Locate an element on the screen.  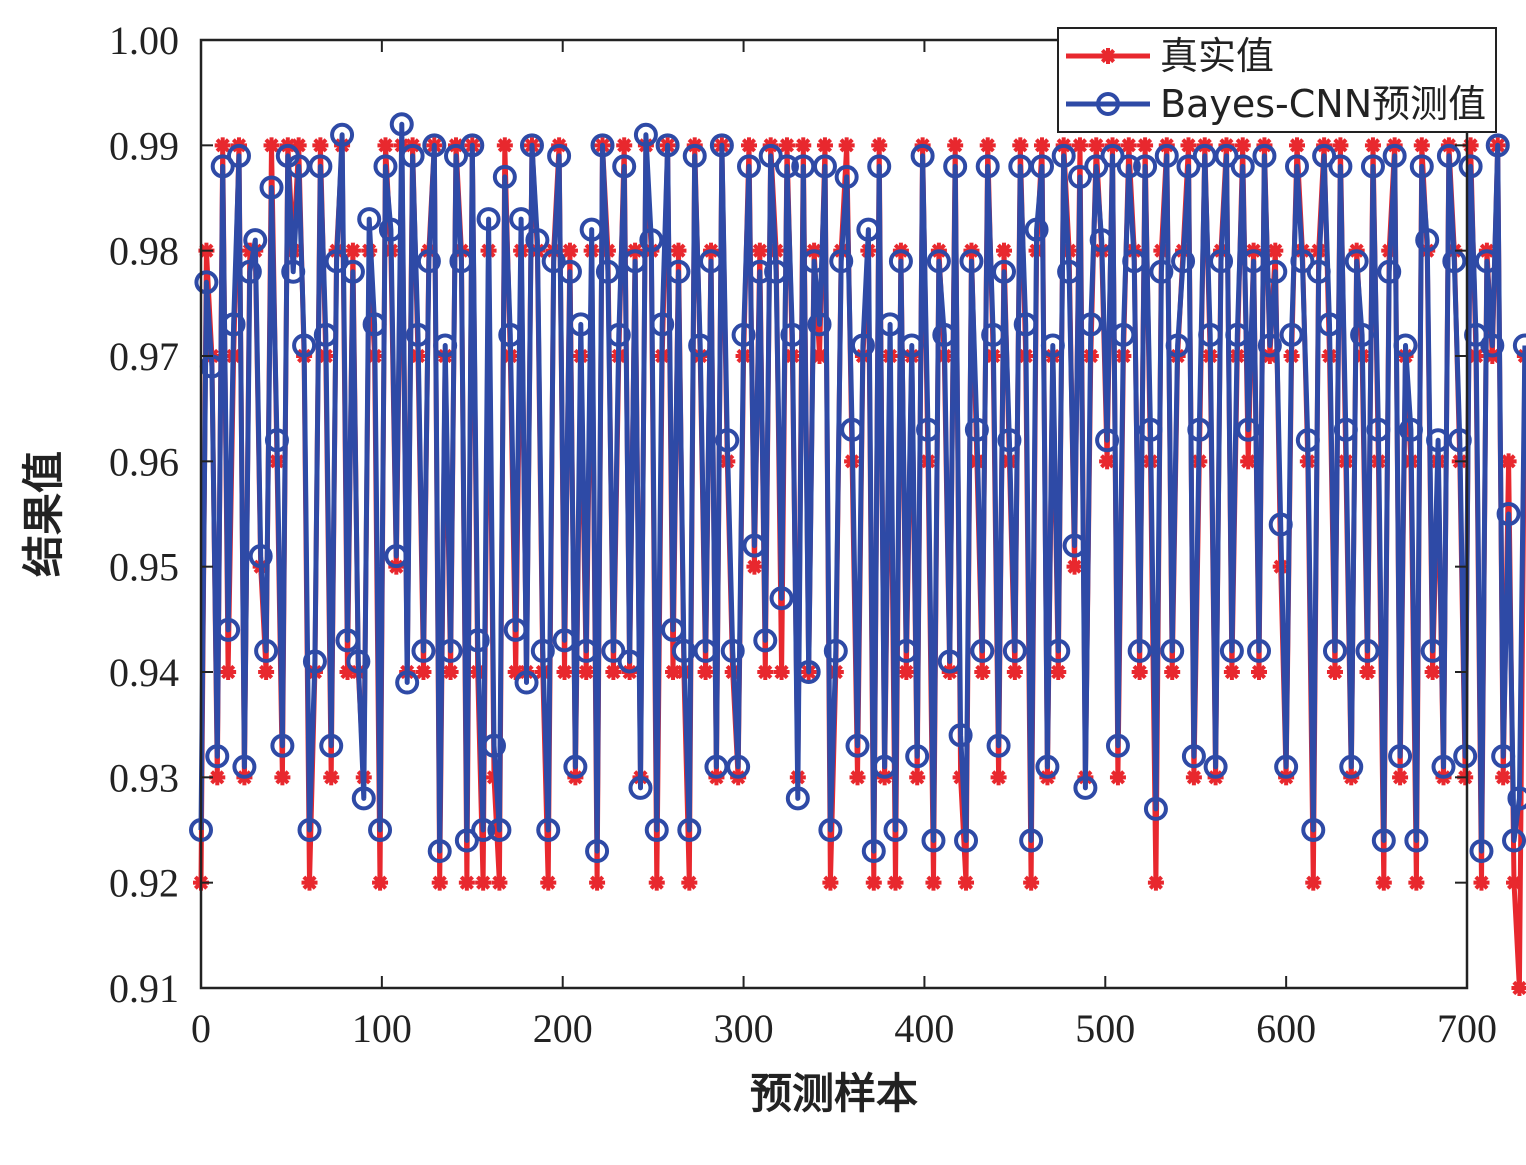
x-tick-label: 700 is located at coordinates (1467, 1028).